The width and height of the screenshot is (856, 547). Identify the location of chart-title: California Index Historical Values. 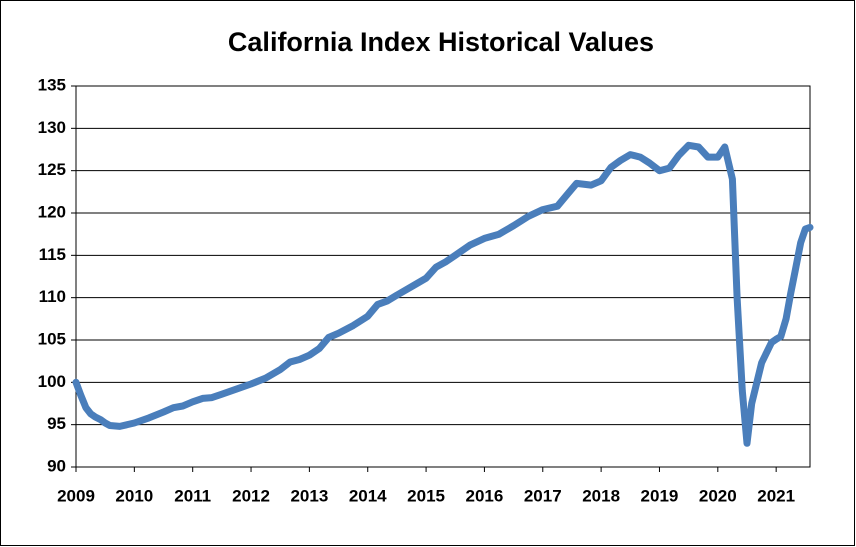
(441, 42).